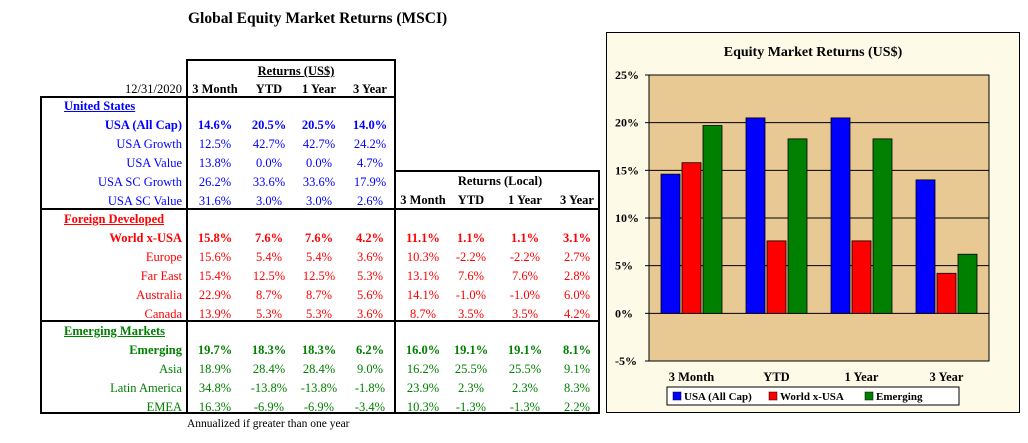 Image resolution: width=1028 pixels, height=443 pixels. Describe the element at coordinates (370, 387) in the screenshot. I see `usd-value: -1.8%` at that location.